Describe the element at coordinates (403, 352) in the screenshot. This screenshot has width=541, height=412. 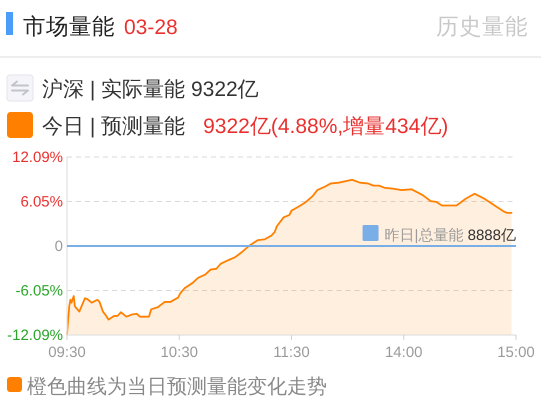
I see `xtick: 14:00` at that location.